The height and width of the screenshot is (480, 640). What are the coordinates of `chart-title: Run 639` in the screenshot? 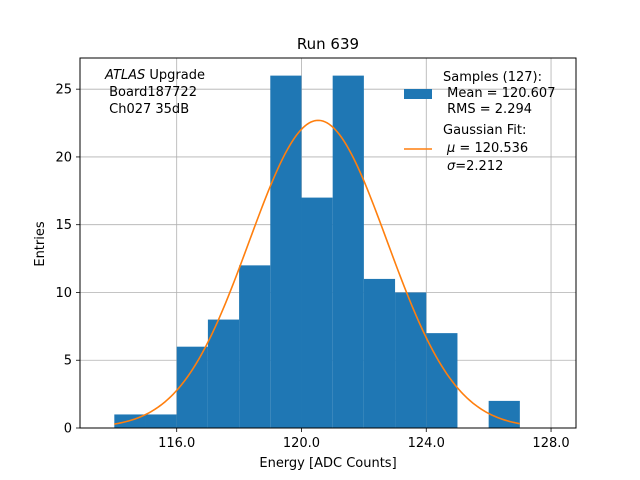 It's located at (328, 44).